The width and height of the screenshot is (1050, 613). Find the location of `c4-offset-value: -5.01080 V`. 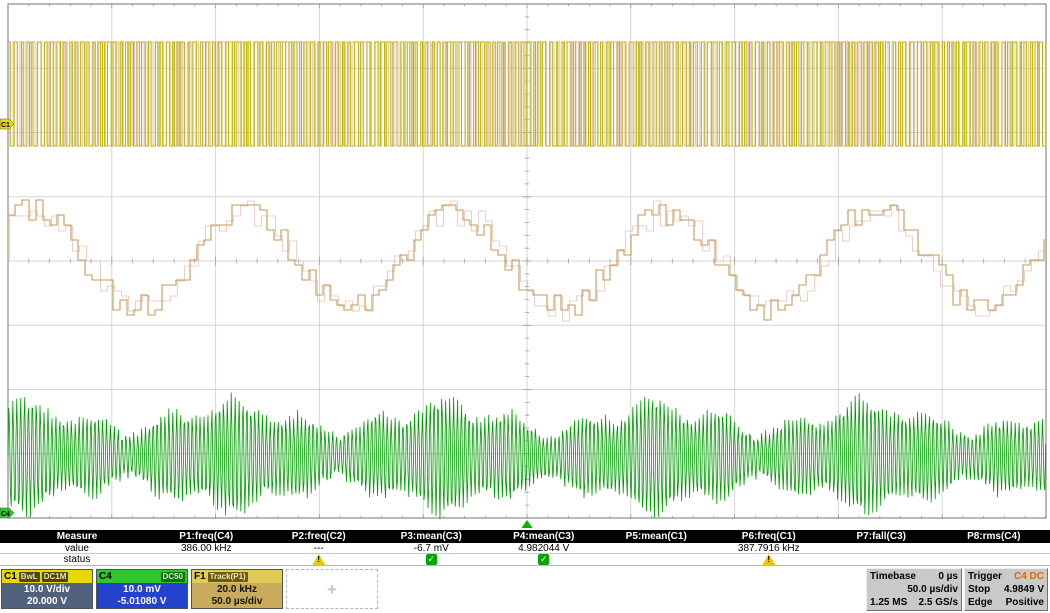

c4-offset-value: -5.01080 V is located at coordinates (142, 601).